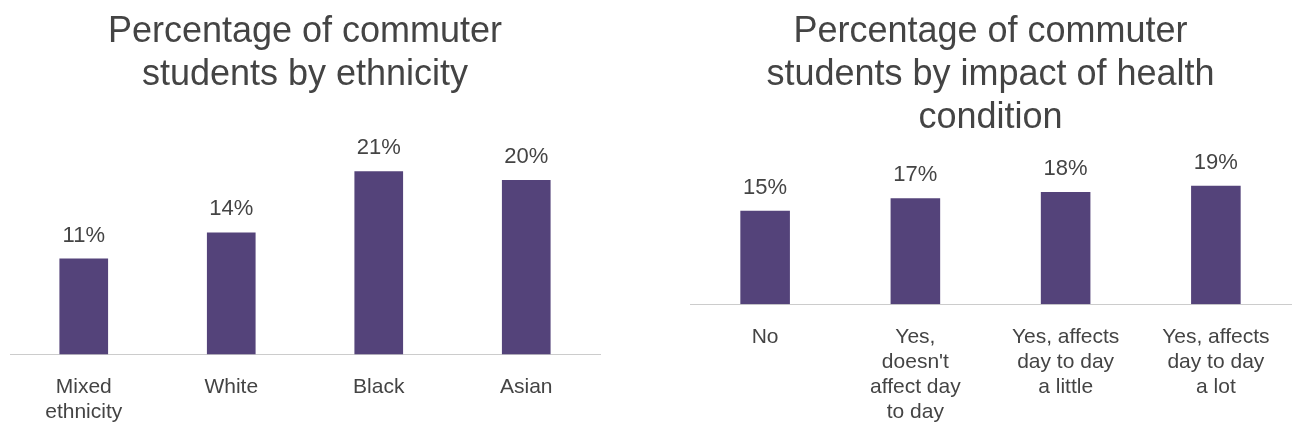 This screenshot has height=437, width=1301. Describe the element at coordinates (915, 174) in the screenshot. I see `data-label: 17%` at that location.